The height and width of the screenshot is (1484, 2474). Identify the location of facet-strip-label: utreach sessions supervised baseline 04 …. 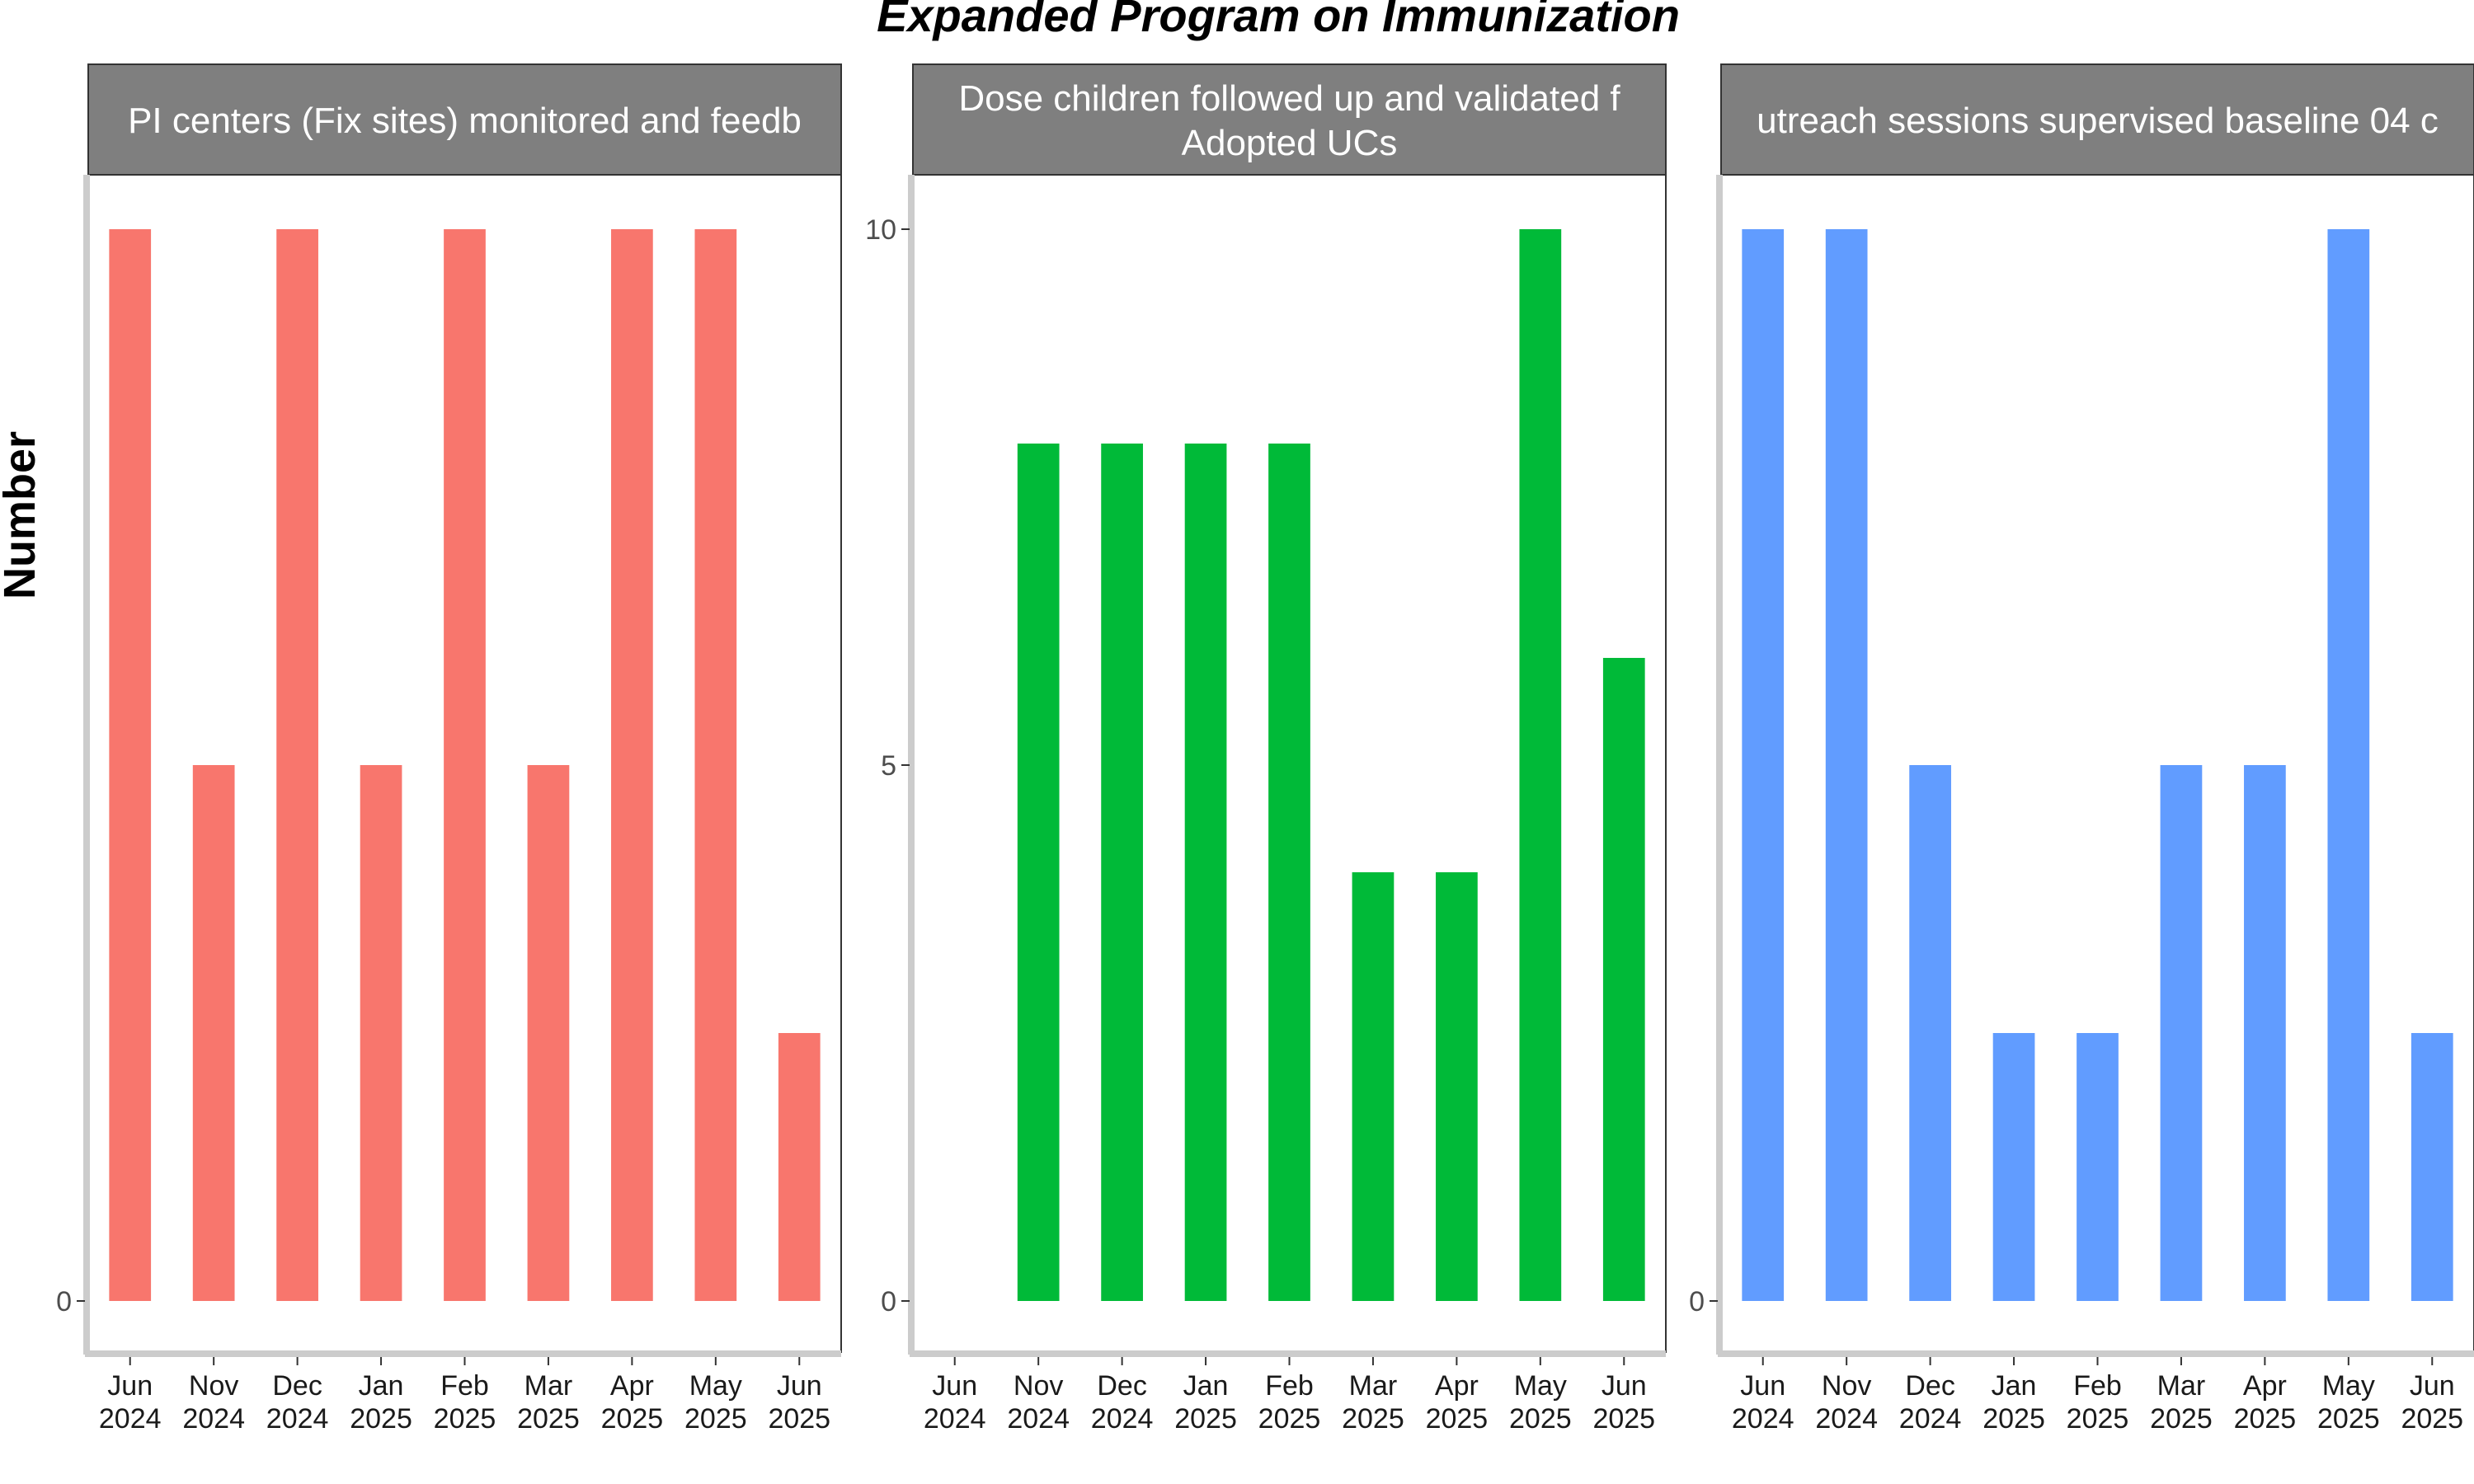
(2098, 121).